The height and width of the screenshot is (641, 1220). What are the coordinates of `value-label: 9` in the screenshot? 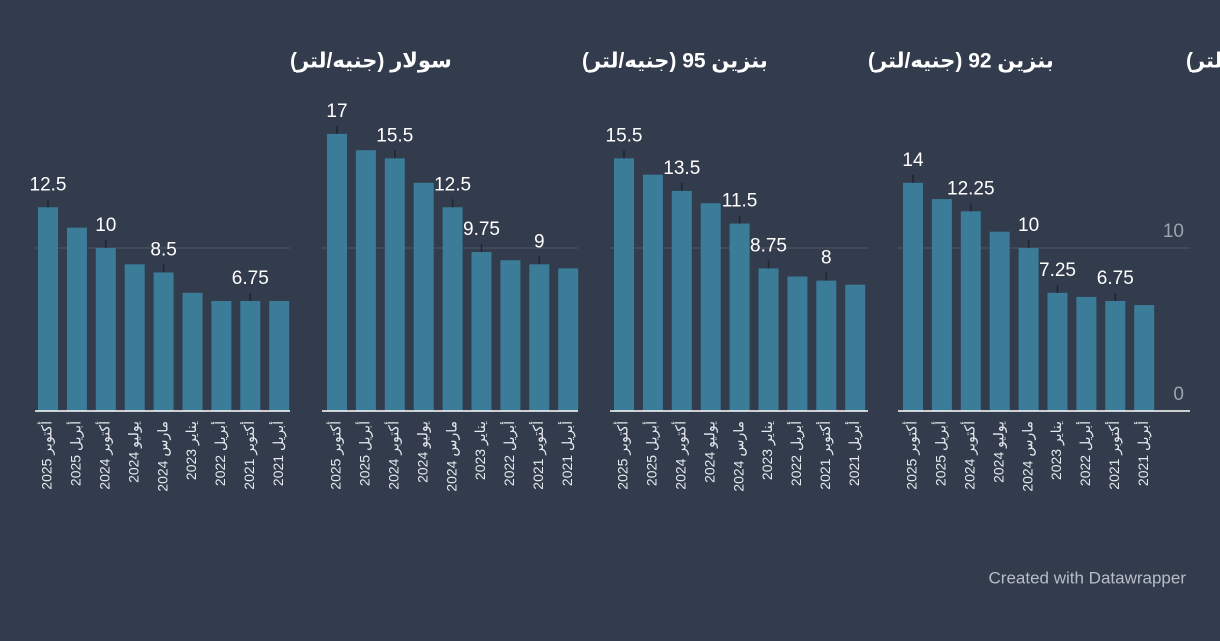 It's located at (539, 241).